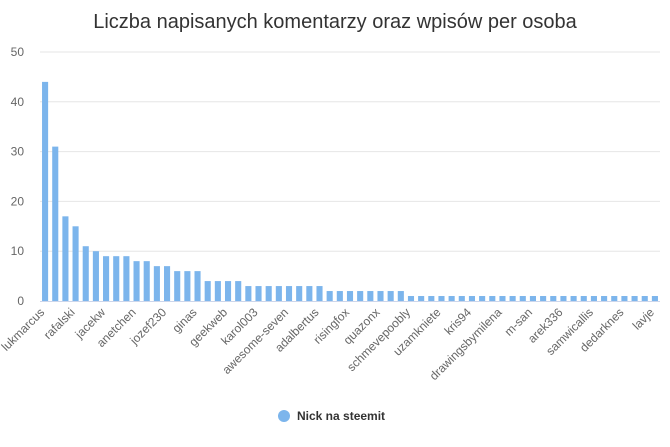  Describe the element at coordinates (18, 176) in the screenshot. I see `y-axis-tick-labels: 0 10 20 30 40 50` at that location.